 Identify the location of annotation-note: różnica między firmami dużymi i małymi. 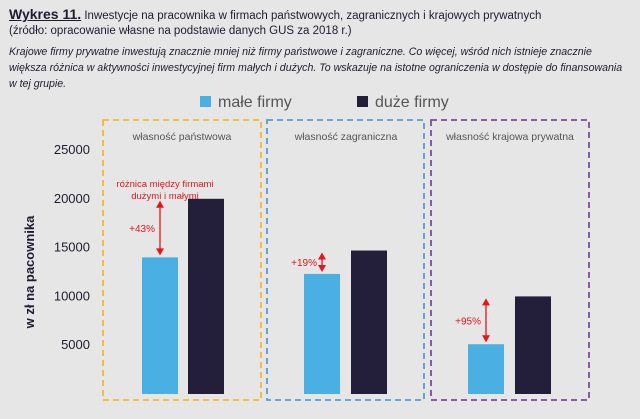
(164, 190).